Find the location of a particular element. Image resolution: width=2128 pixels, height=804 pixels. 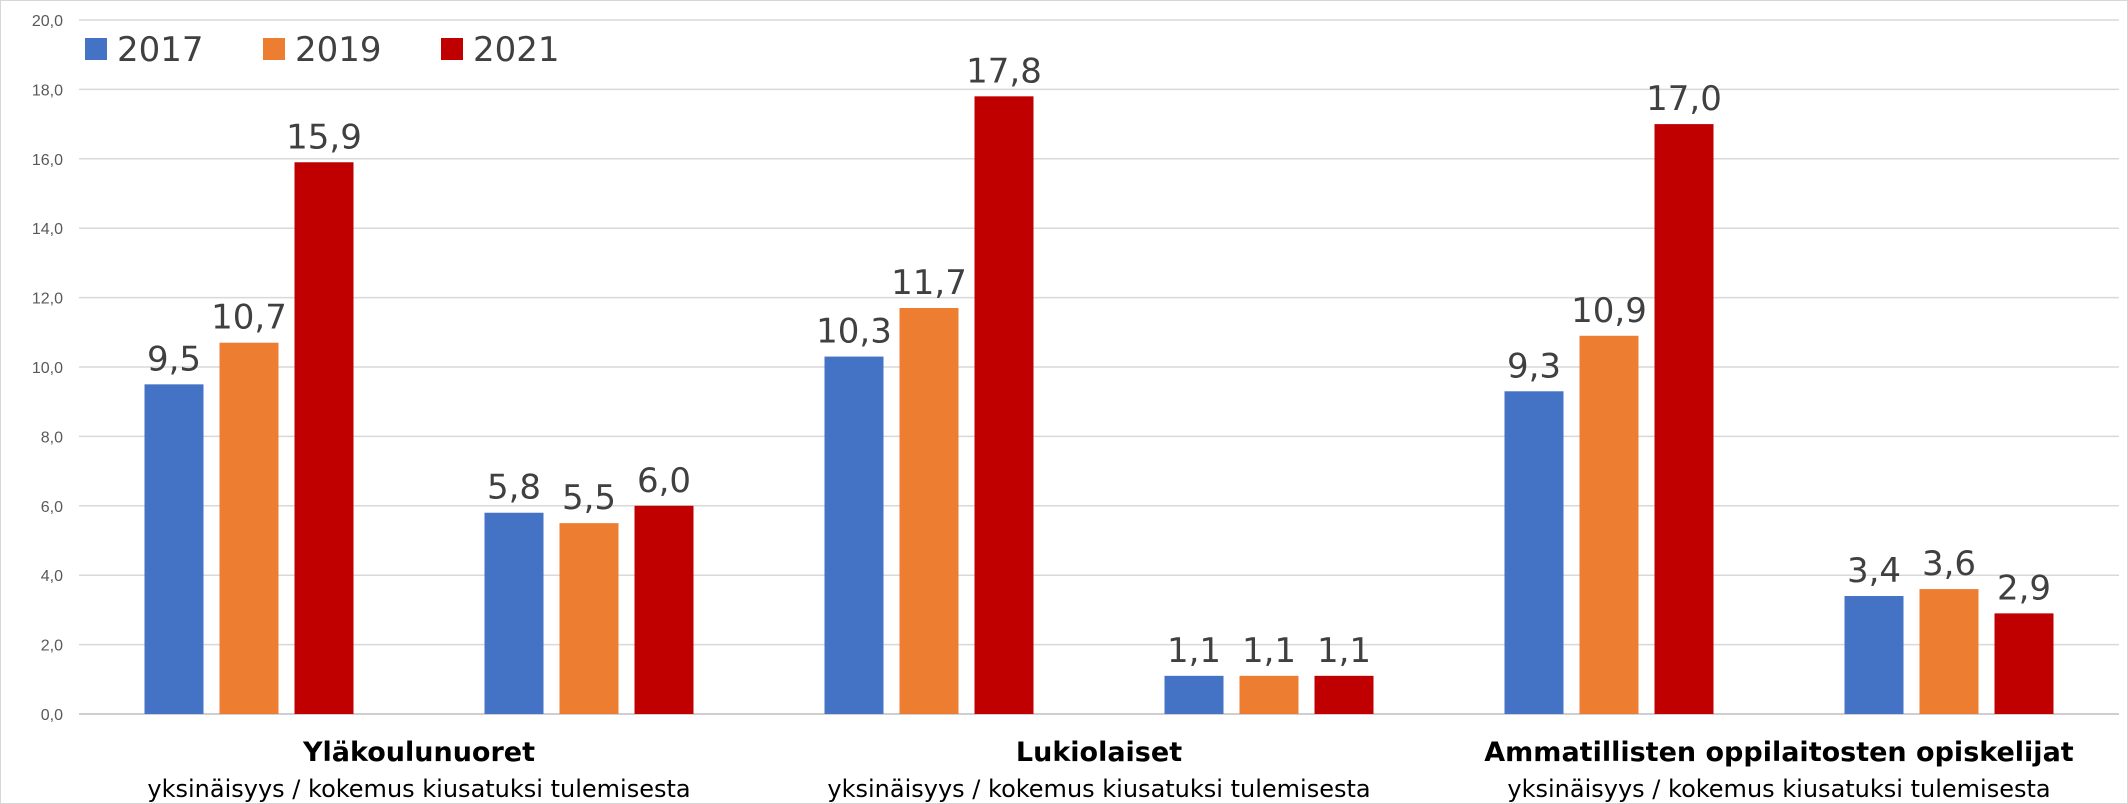

data-label: 11,7 is located at coordinates (929, 283).